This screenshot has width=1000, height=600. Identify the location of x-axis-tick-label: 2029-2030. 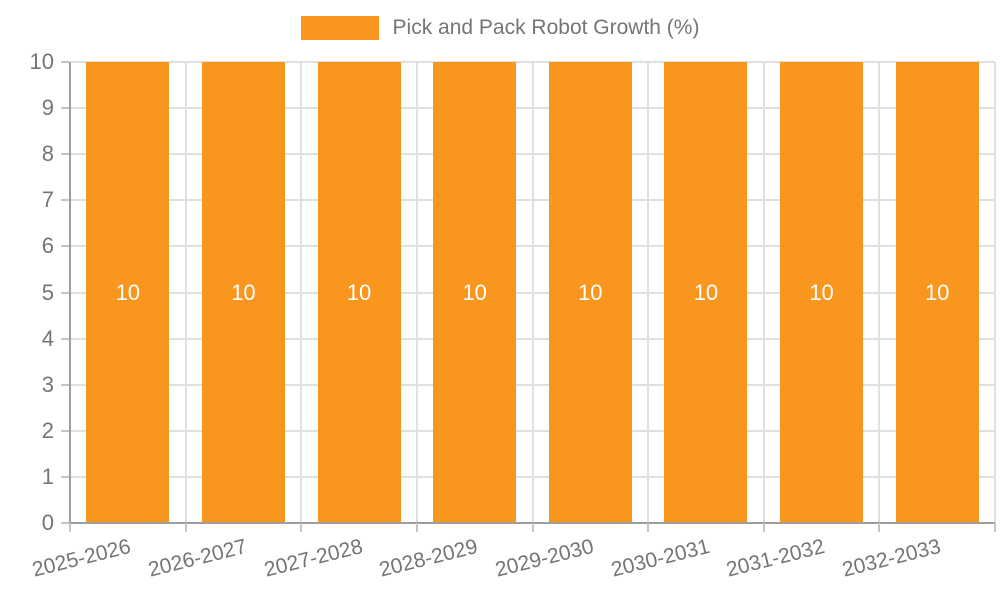
(544, 558).